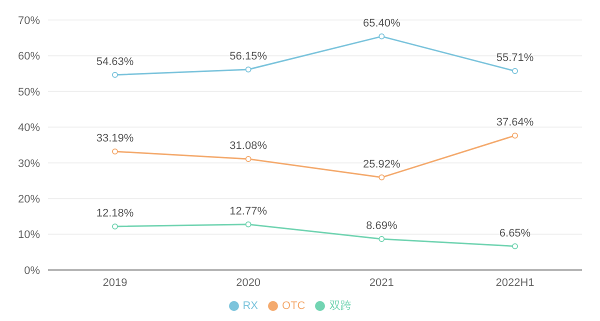 This screenshot has width=600, height=321. What do you see at coordinates (381, 282) in the screenshot?
I see `x-tick-label: 2021` at bounding box center [381, 282].